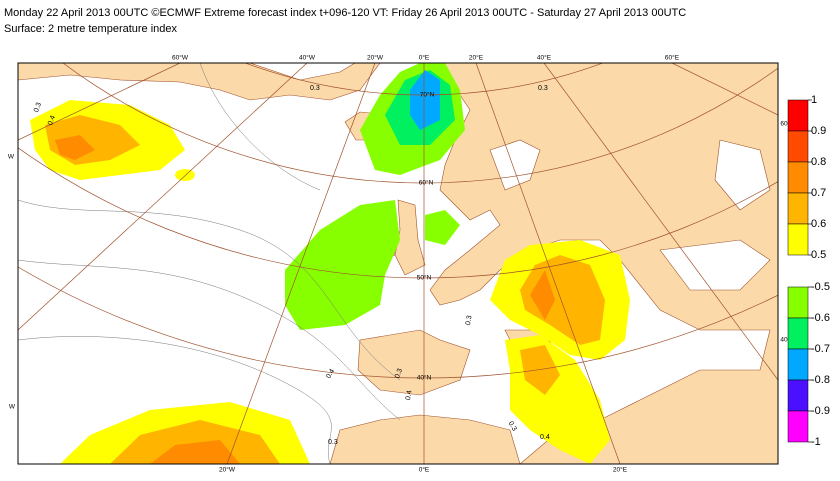  What do you see at coordinates (814, 100) in the screenshot?
I see `colorbar-label: 1` at bounding box center [814, 100].